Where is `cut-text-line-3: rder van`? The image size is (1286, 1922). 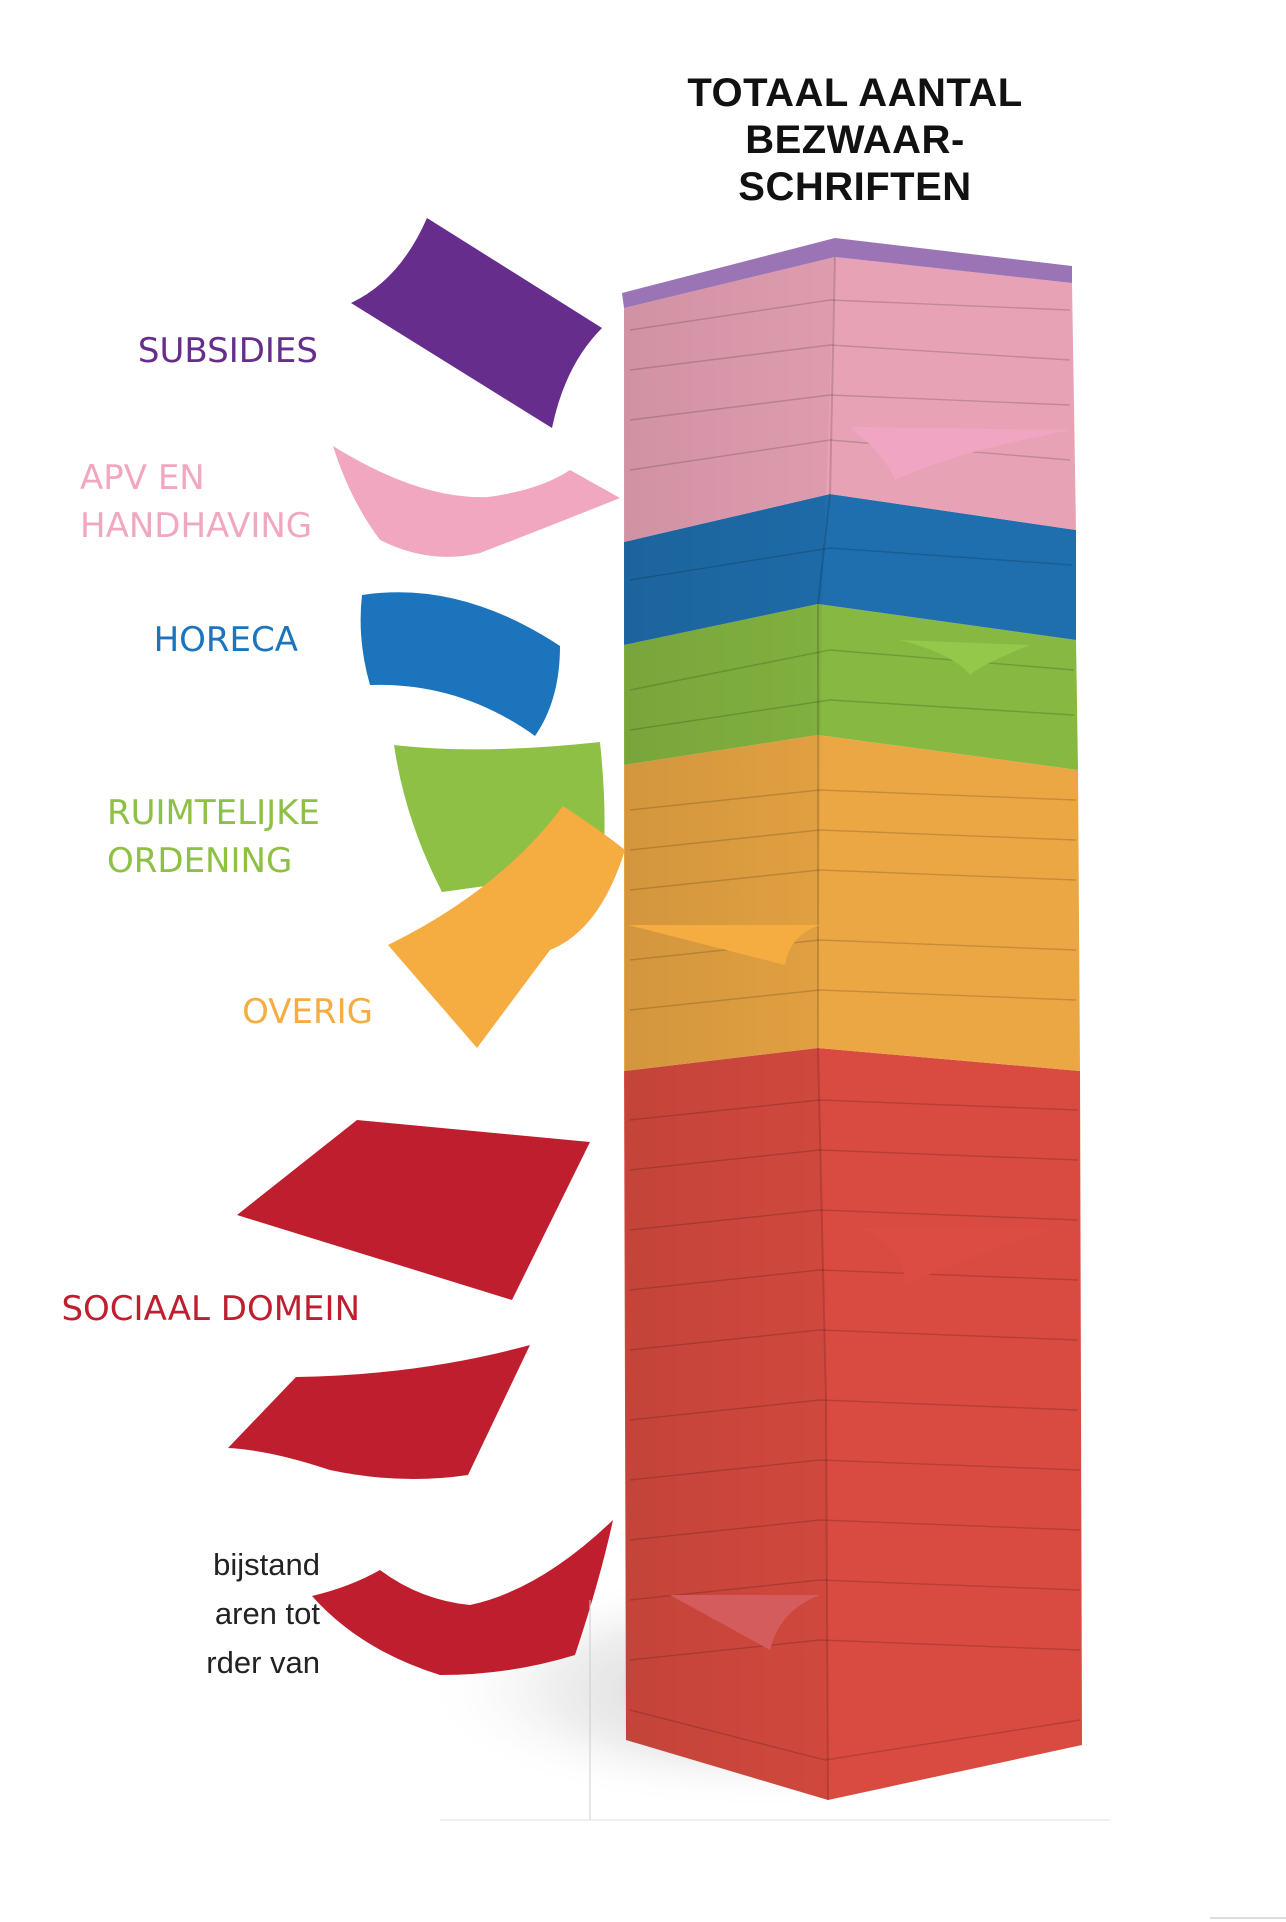
cut-text-line-3: rder van is located at coordinates (263, 1662).